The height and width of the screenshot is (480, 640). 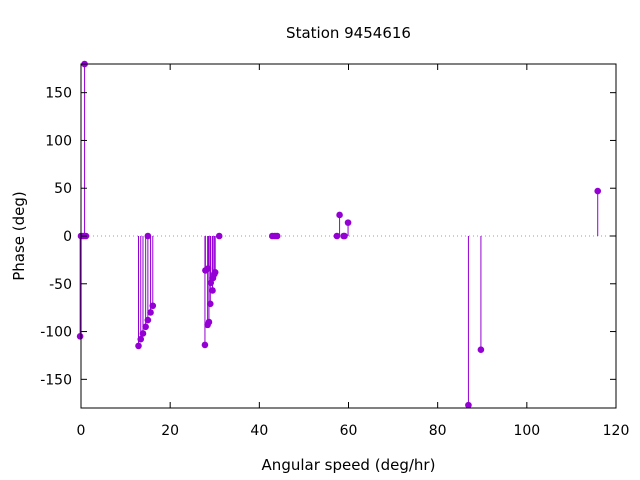 I want to click on x-tick-label: 20, so click(x=170, y=431).